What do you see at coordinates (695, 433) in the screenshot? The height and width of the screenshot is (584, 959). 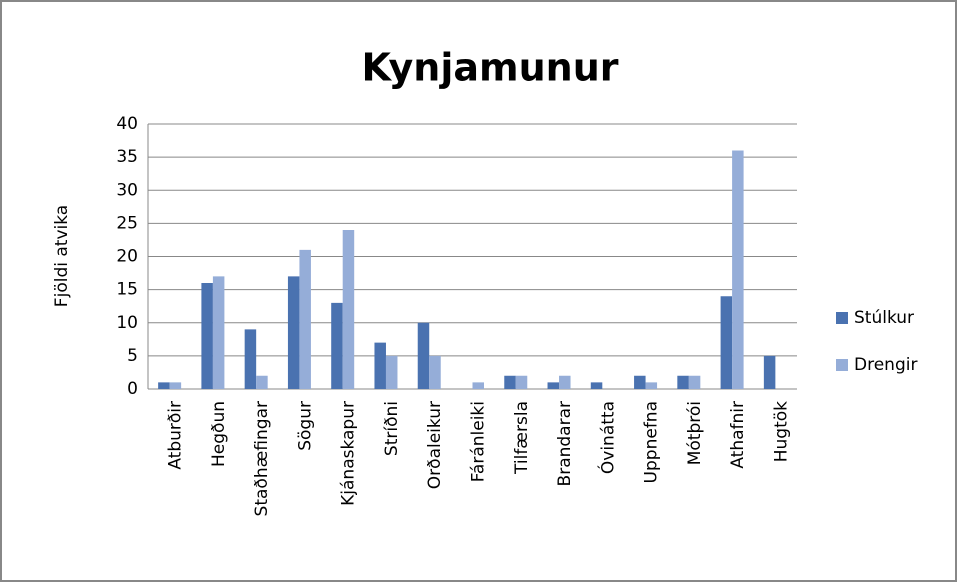 I see `x-tick-label: Mótþrói` at bounding box center [695, 433].